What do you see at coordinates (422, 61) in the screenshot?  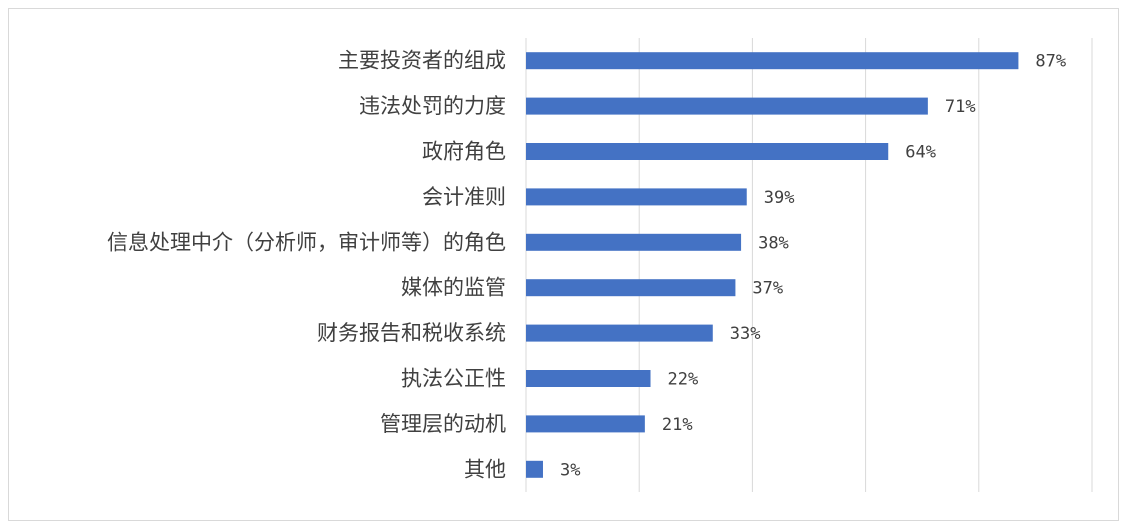 I see `category-label: 主要投资者的组成` at bounding box center [422, 61].